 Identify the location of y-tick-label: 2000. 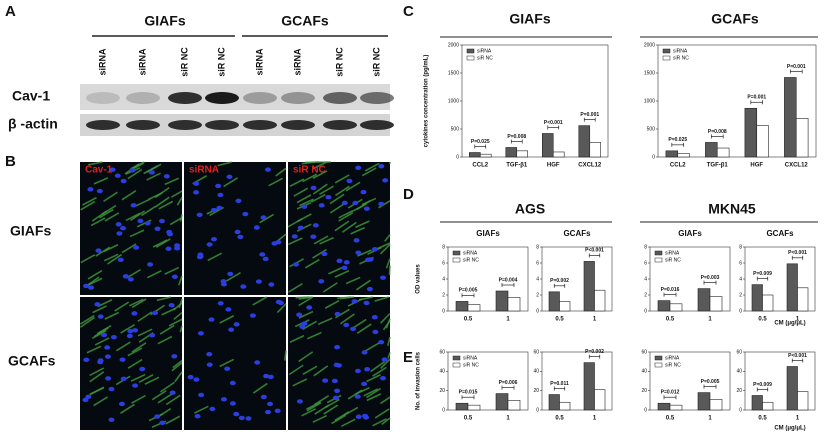
(453, 45).